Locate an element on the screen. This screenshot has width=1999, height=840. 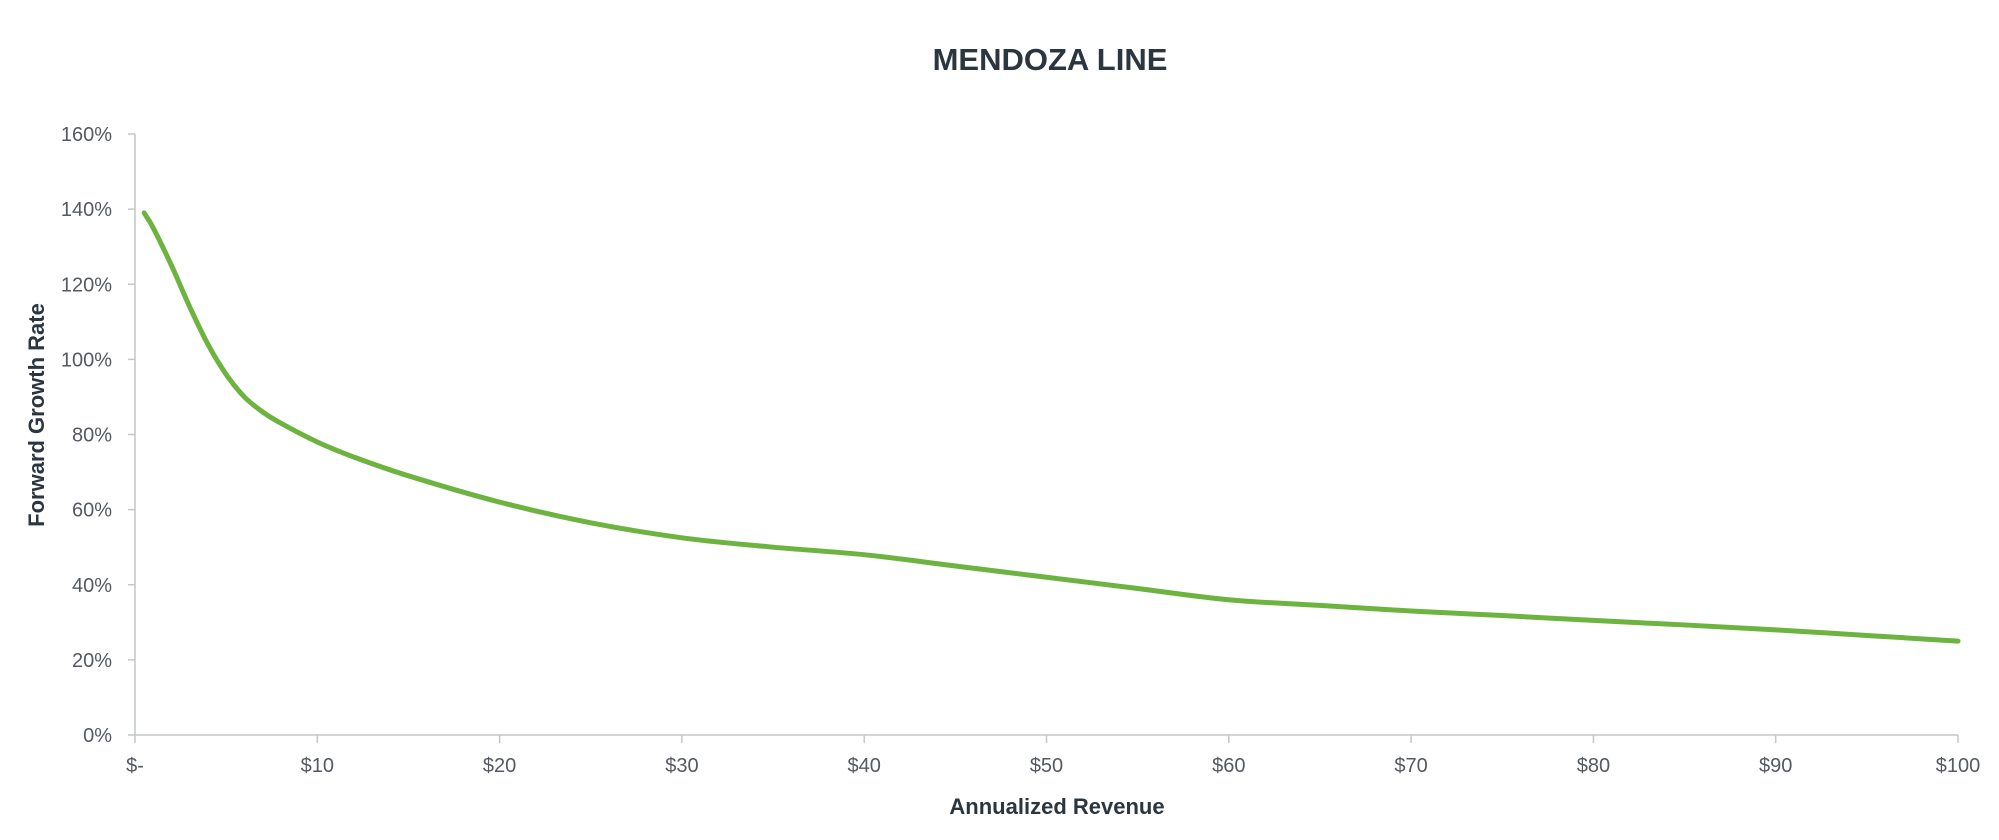
y-tick-label: 100% is located at coordinates (86, 360).